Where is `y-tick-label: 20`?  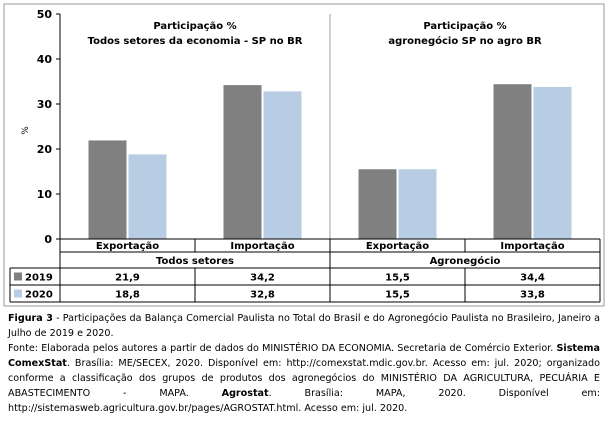
y-tick-label: 20 is located at coordinates (45, 149).